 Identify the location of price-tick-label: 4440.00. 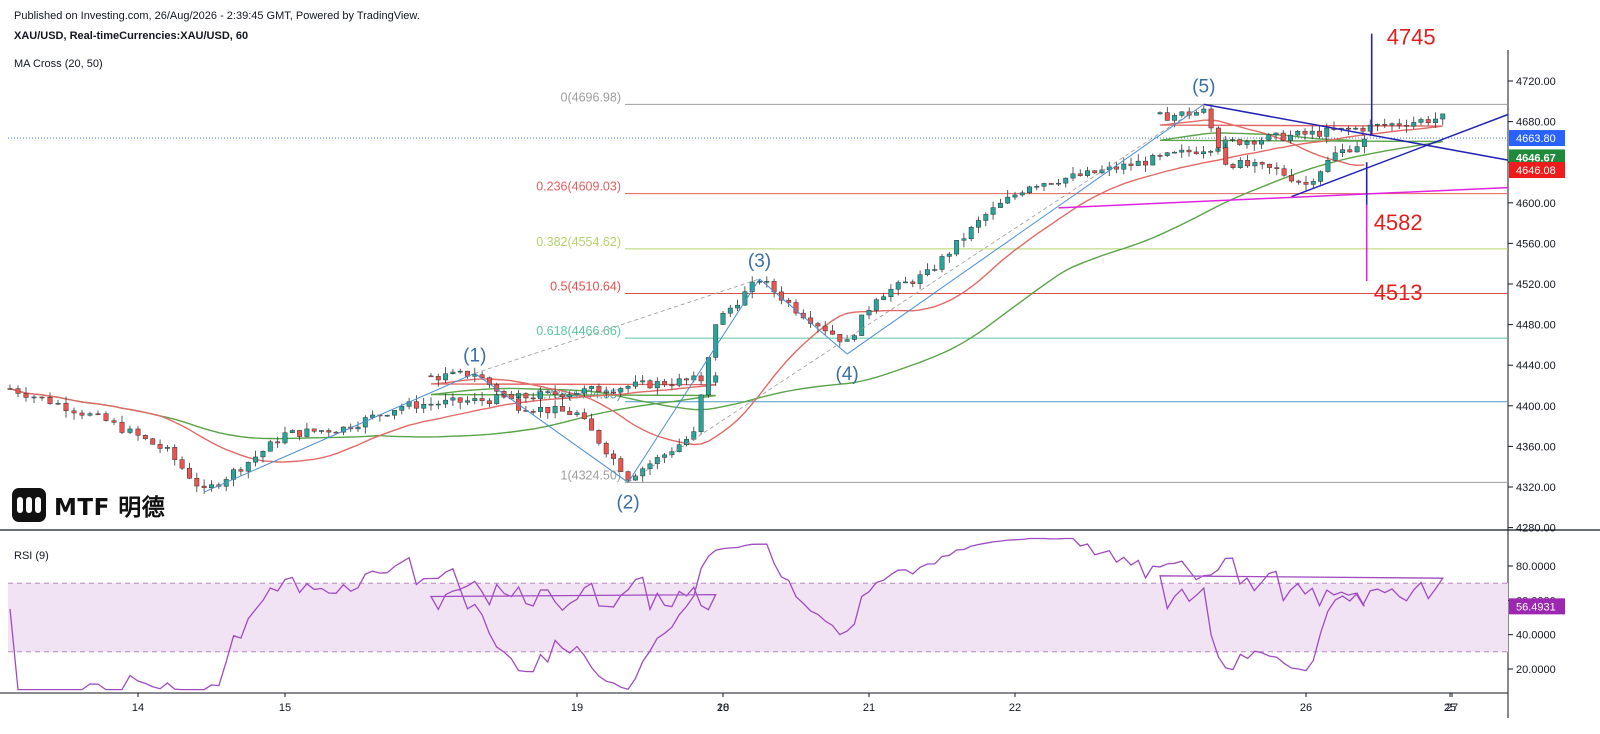
(1536, 366).